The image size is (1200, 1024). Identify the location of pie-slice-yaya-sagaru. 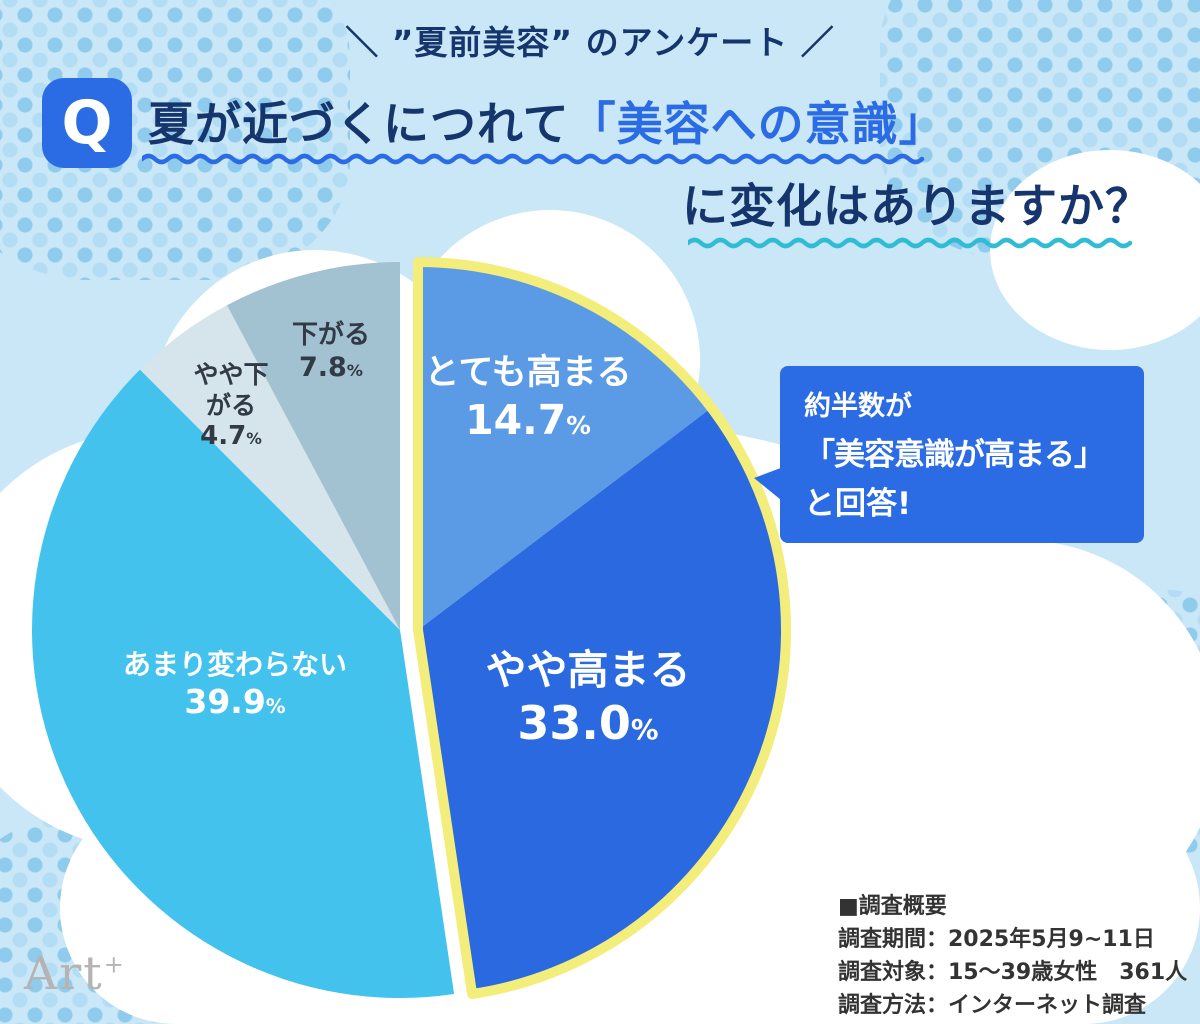
(269, 467).